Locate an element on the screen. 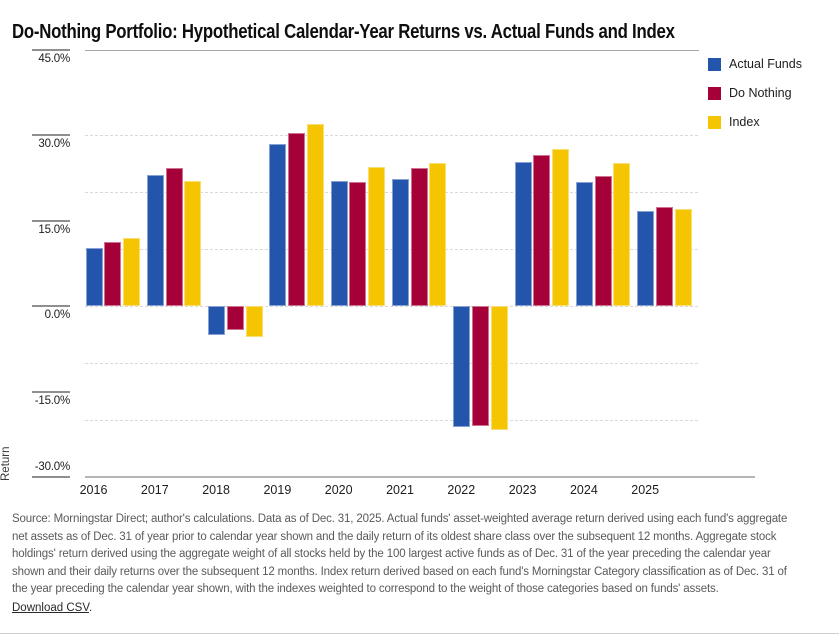 The height and width of the screenshot is (640, 839). bar-2018-do-nothing is located at coordinates (235, 318).